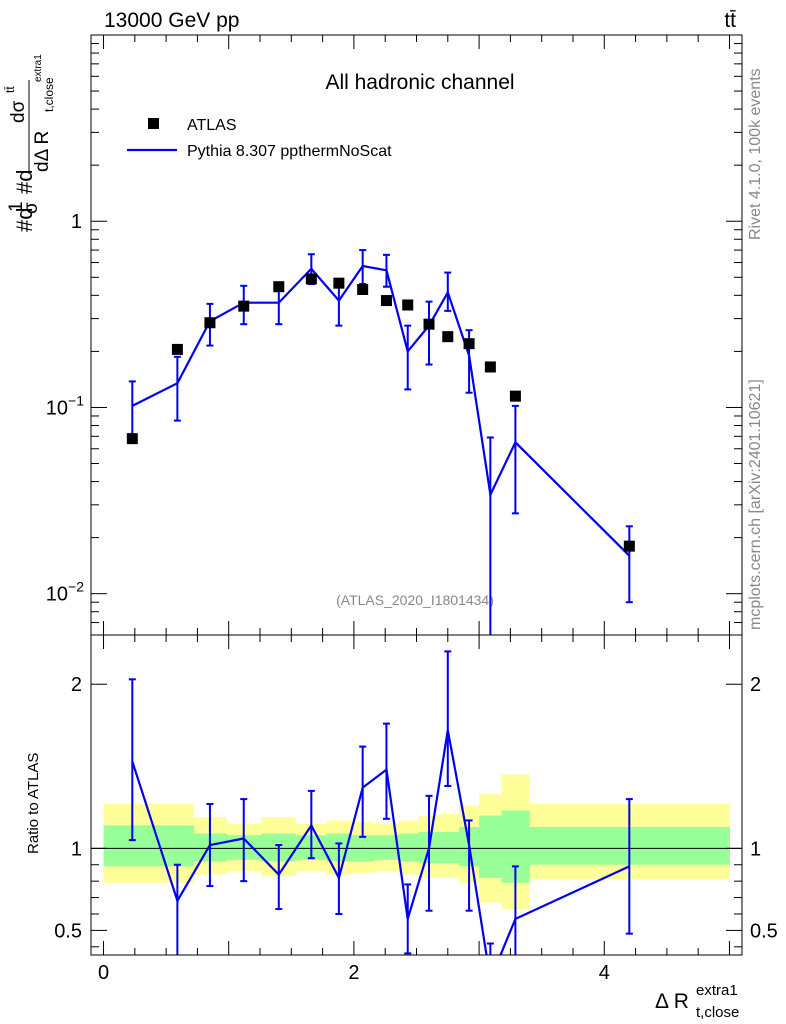 Image resolution: width=786 pixels, height=1024 pixels. Describe the element at coordinates (717, 990) in the screenshot. I see `xlabel-sup: extra1` at that location.